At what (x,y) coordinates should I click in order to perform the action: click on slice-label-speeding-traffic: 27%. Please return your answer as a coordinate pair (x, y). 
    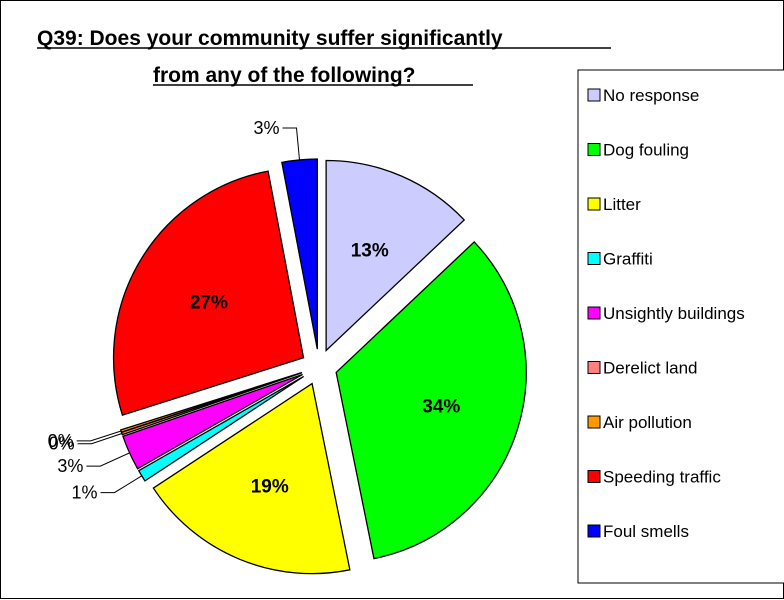
    Looking at the image, I should click on (209, 302).